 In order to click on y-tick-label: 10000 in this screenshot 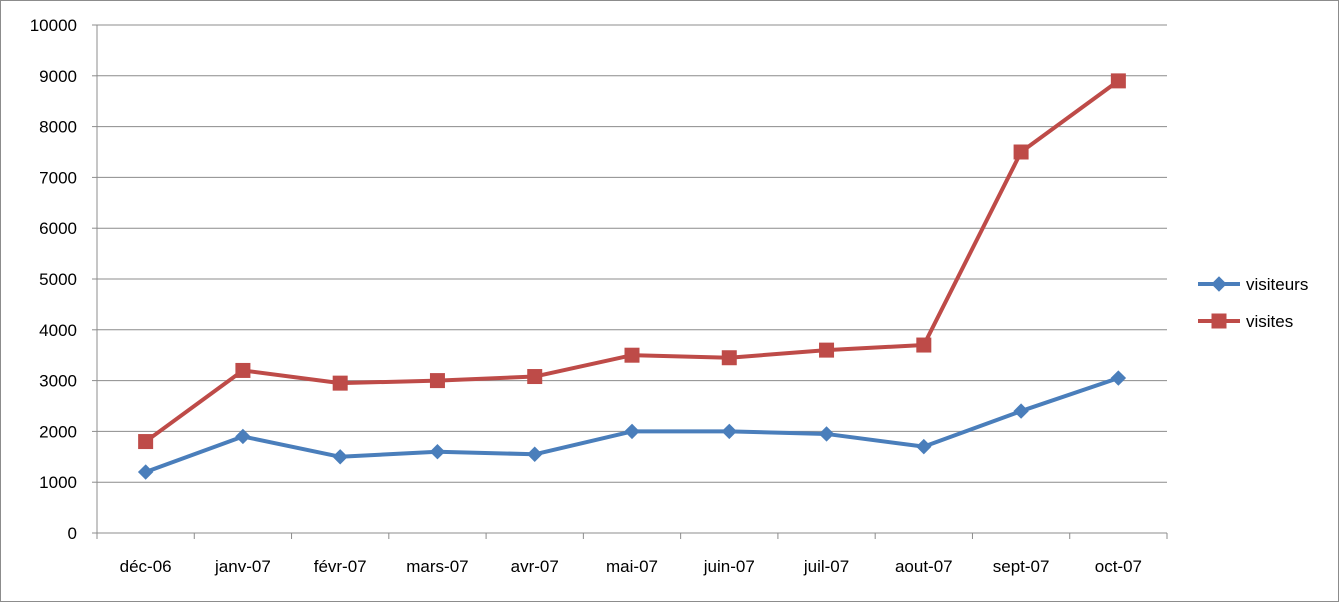, I will do `click(53, 25)`.